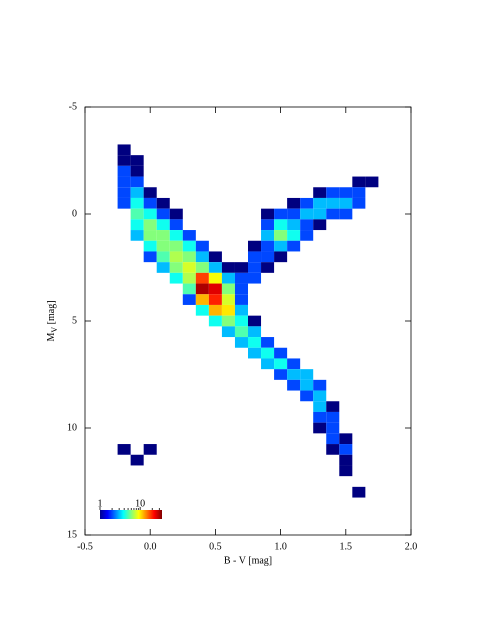 This screenshot has height=640, width=495. Describe the element at coordinates (248, 560) in the screenshot. I see `x-axis-label: B - V [mag]` at that location.